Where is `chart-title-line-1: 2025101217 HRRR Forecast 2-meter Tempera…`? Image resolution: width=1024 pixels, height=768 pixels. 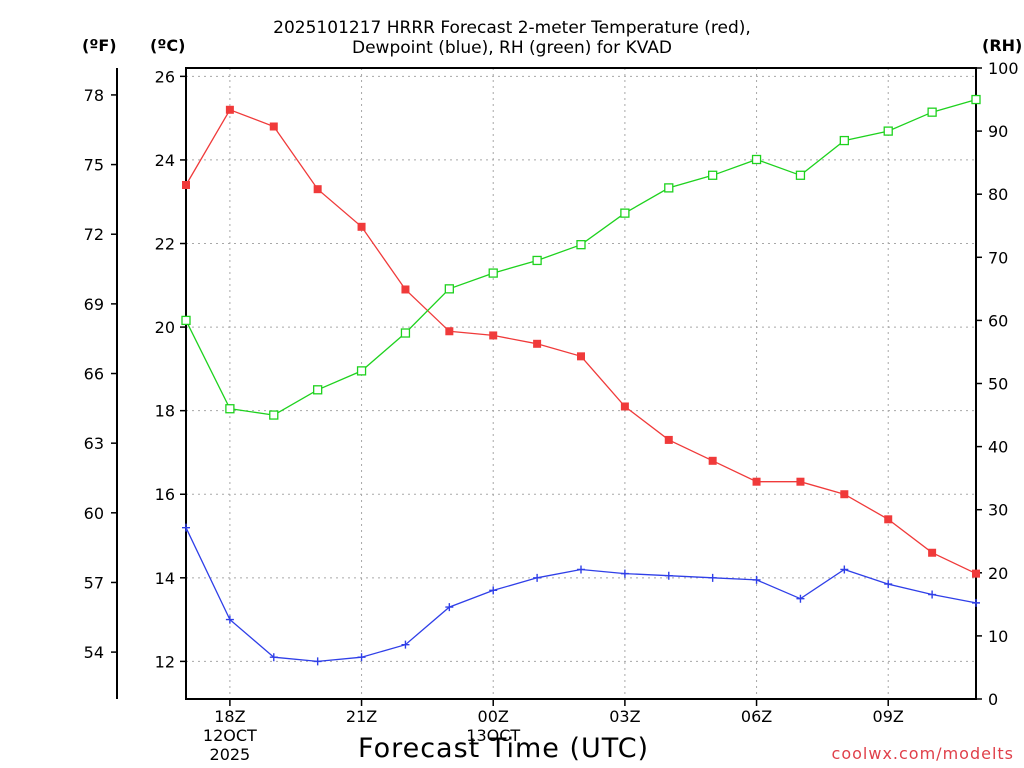 chart-title-line-1: 2025101217 HRRR Forecast 2-meter Tempera… is located at coordinates (512, 28).